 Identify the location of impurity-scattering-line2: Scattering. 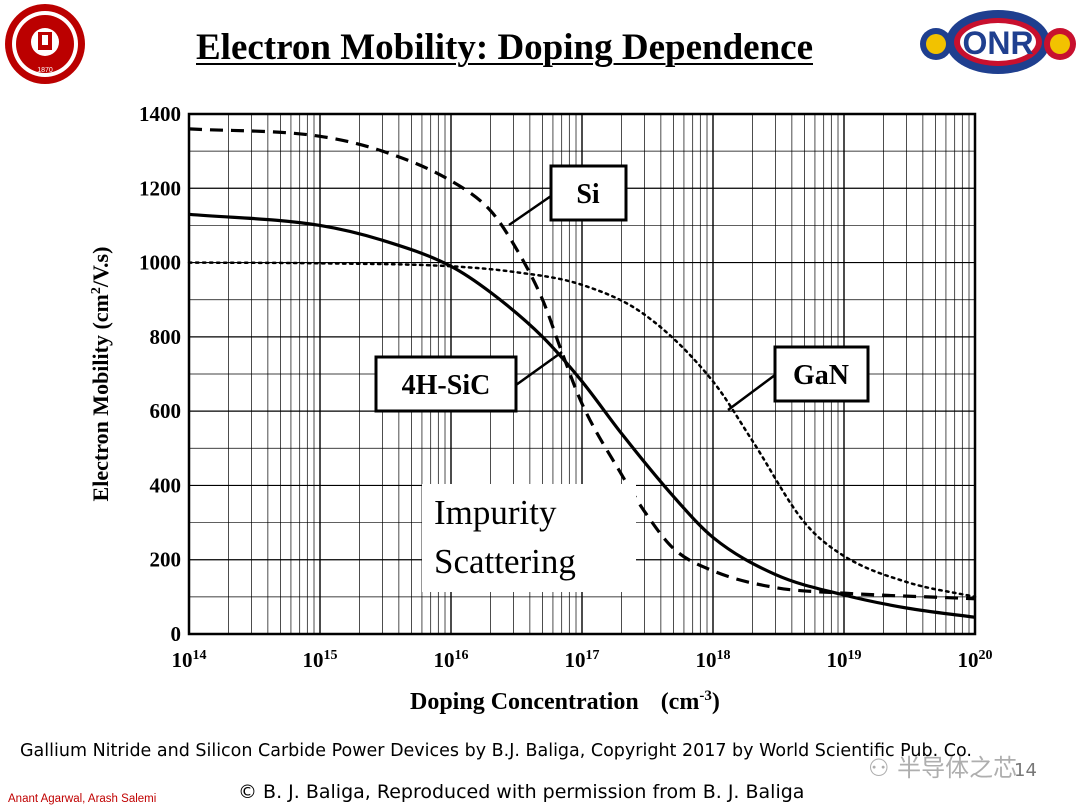
(505, 561).